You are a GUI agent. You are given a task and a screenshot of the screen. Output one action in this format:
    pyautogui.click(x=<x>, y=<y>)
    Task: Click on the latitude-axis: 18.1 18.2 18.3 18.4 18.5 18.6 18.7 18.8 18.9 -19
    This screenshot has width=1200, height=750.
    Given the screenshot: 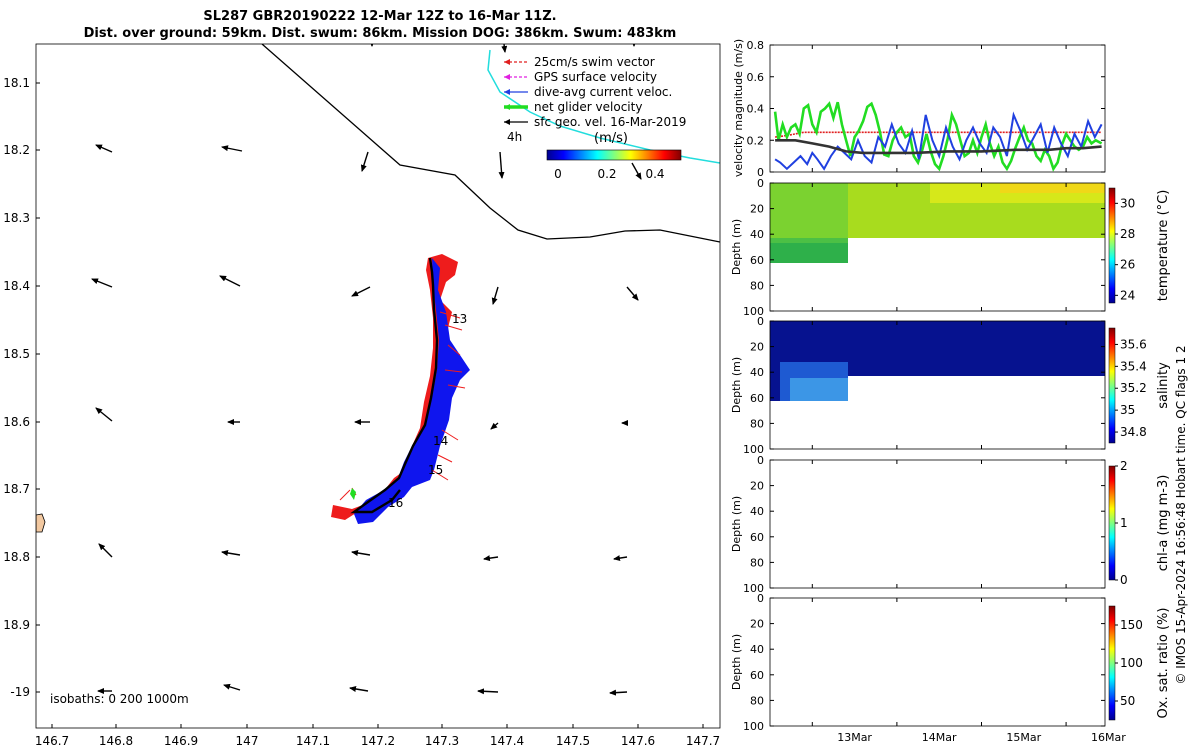 What is the action you would take?
    pyautogui.click(x=21, y=387)
    